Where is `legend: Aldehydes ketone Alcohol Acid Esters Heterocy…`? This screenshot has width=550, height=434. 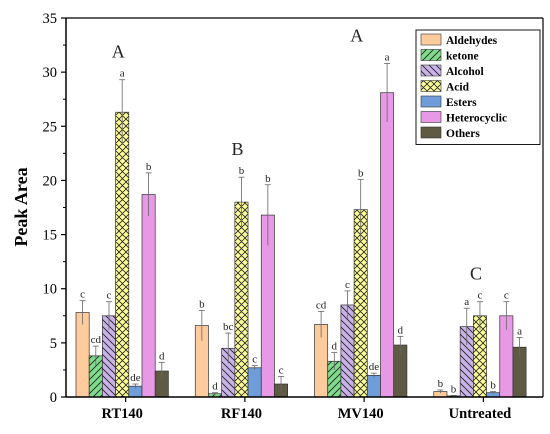
legend: Aldehydes ketone Alcohol Acid Esters Heterocy… is located at coordinates (478, 87).